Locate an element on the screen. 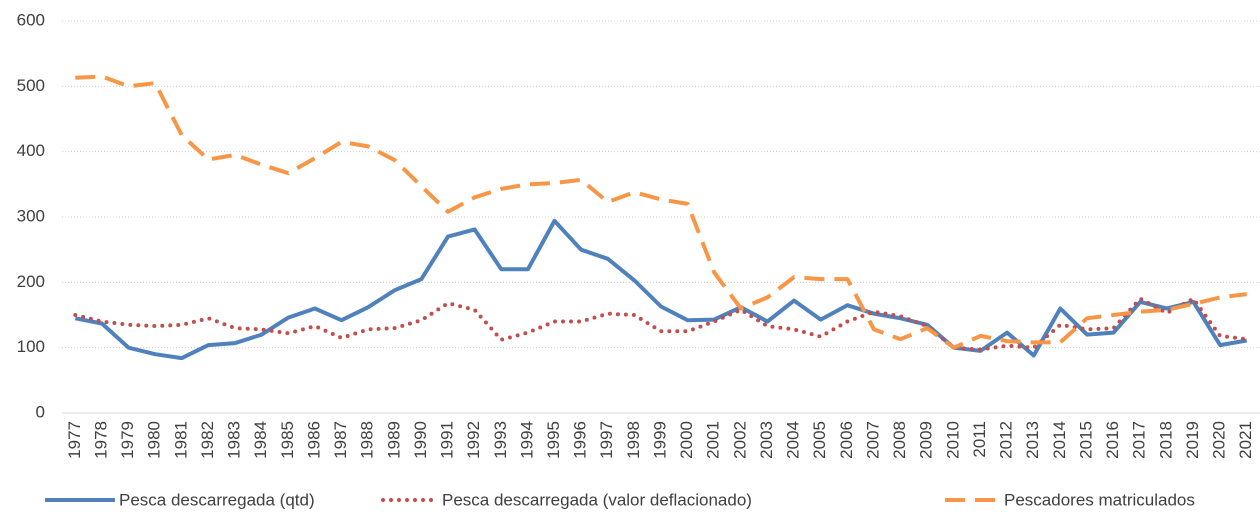 This screenshot has height=515, width=1260. x-tick-label: 2021 is located at coordinates (1245, 440).